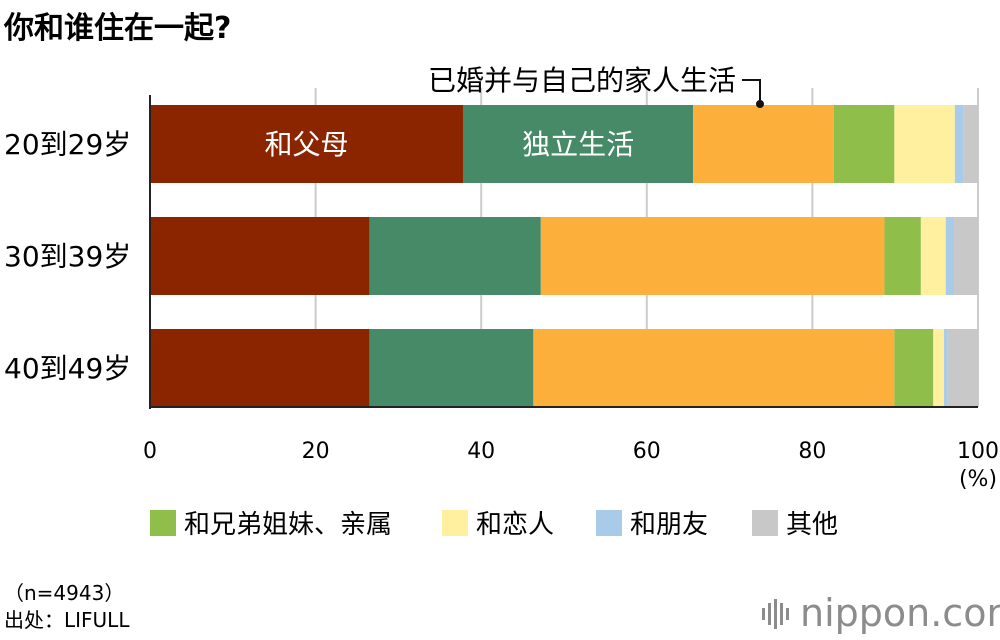  I want to click on sample-size-note: （n=4943）, so click(64, 593).